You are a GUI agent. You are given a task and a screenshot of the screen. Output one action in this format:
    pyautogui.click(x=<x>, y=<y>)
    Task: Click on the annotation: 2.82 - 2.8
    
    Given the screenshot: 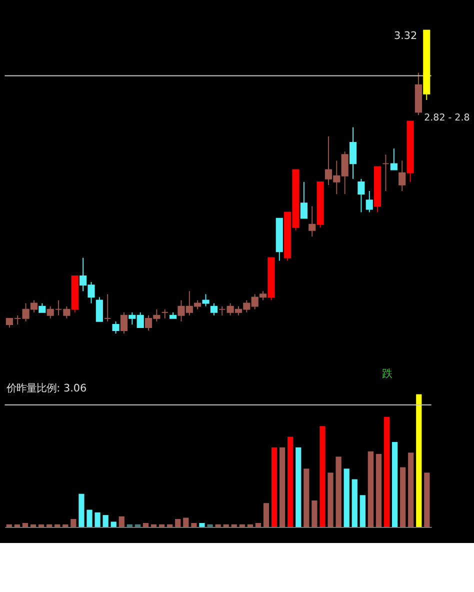 What is the action you would take?
    pyautogui.click(x=447, y=118)
    